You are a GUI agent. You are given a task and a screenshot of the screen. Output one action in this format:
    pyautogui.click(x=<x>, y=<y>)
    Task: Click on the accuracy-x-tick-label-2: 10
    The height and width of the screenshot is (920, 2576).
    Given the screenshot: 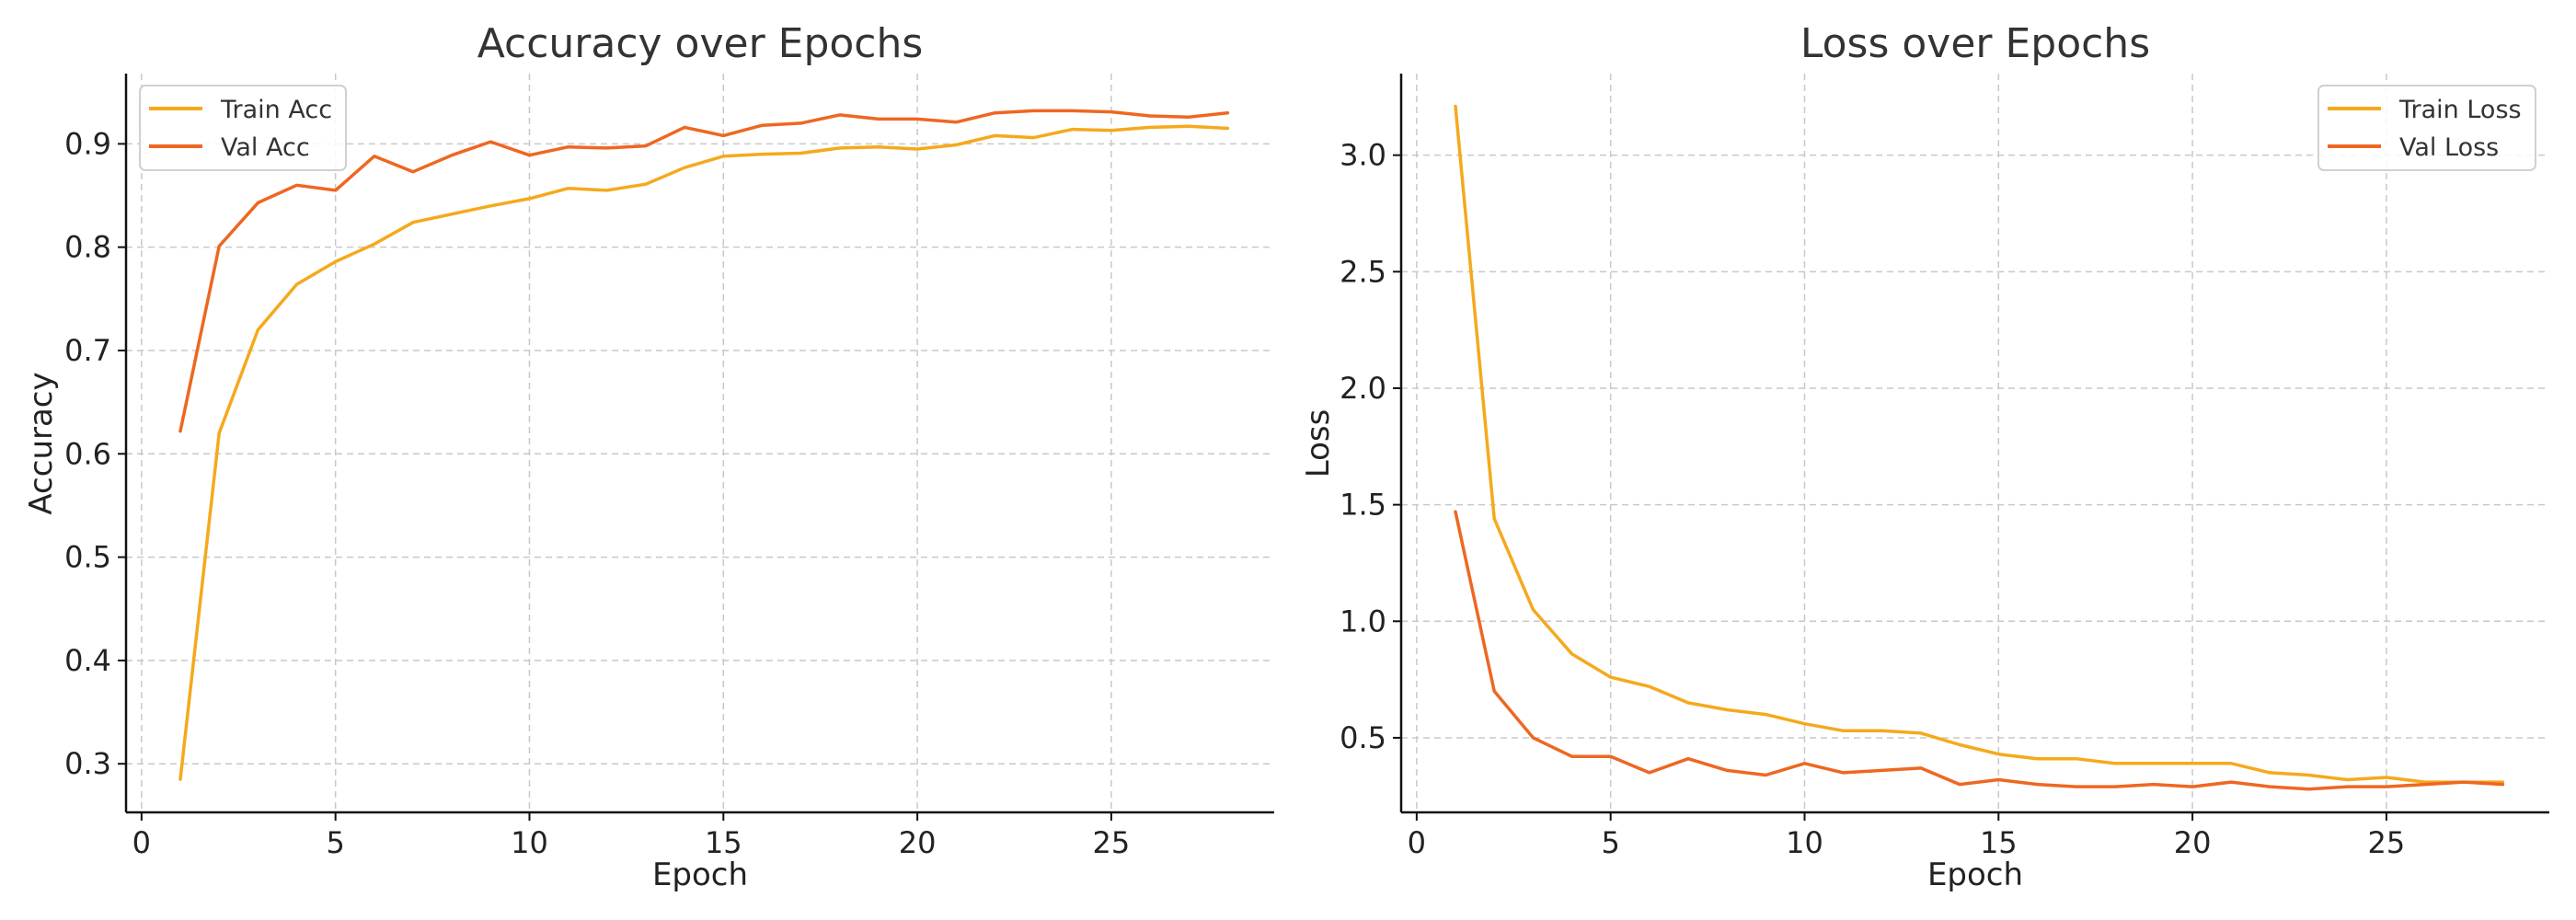 What is the action you would take?
    pyautogui.click(x=529, y=842)
    